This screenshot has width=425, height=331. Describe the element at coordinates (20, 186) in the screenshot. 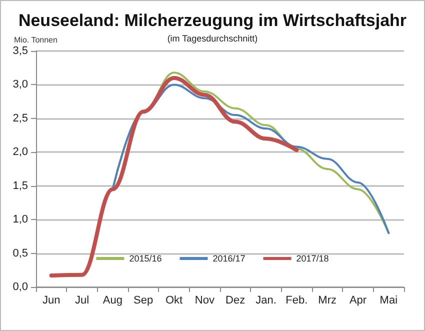

I see `y-tick-label: 1,5` at that location.